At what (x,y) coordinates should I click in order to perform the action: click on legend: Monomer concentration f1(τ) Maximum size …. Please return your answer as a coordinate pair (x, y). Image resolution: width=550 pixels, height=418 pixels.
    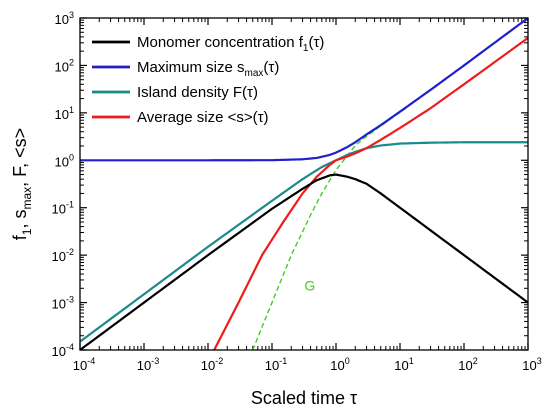
    Looking at the image, I should click on (208, 80).